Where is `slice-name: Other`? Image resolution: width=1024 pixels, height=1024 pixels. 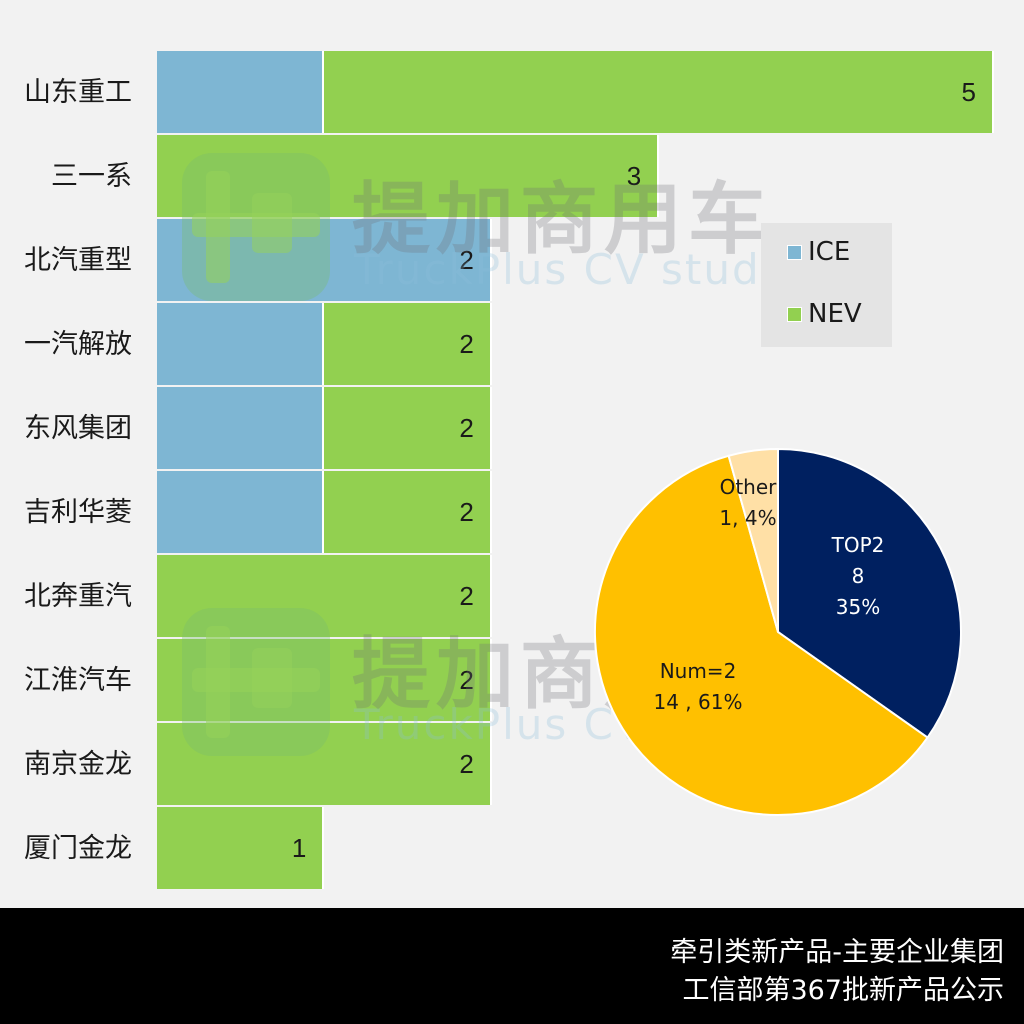 slice-name: Other is located at coordinates (748, 487).